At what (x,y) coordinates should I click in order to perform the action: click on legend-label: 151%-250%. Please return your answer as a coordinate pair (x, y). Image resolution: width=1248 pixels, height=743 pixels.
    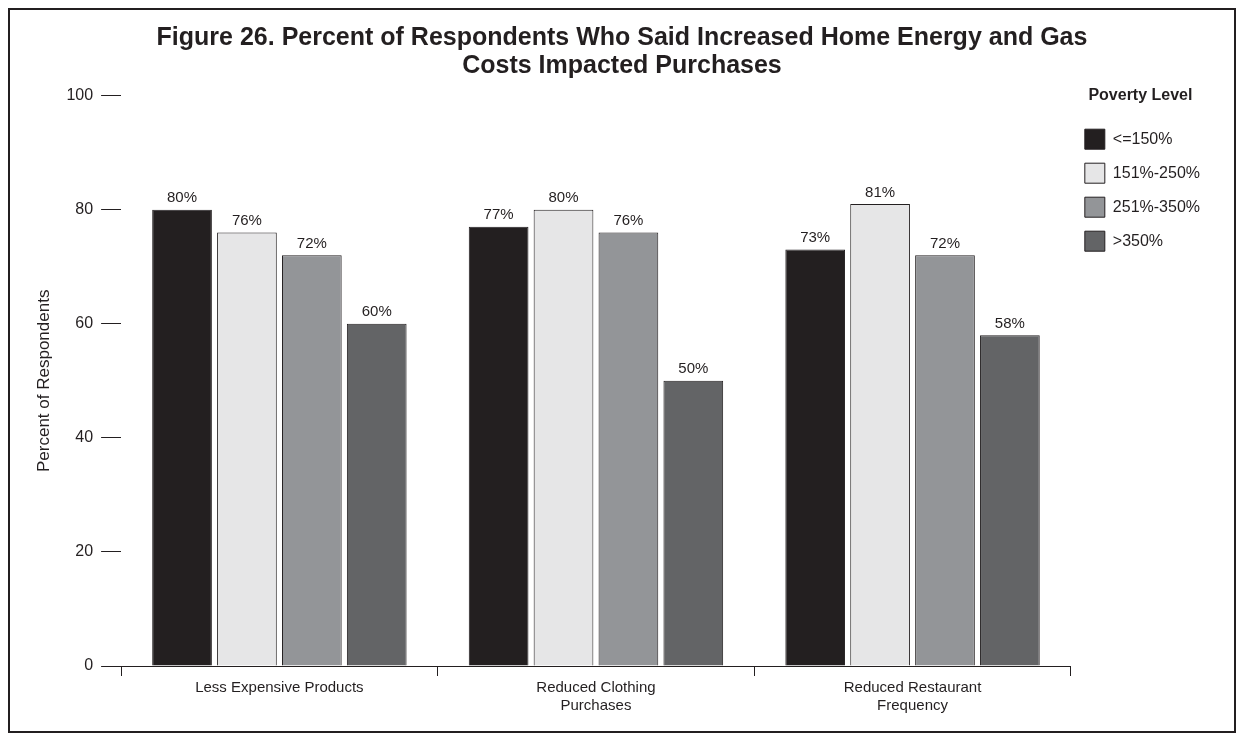
    Looking at the image, I should click on (1156, 172).